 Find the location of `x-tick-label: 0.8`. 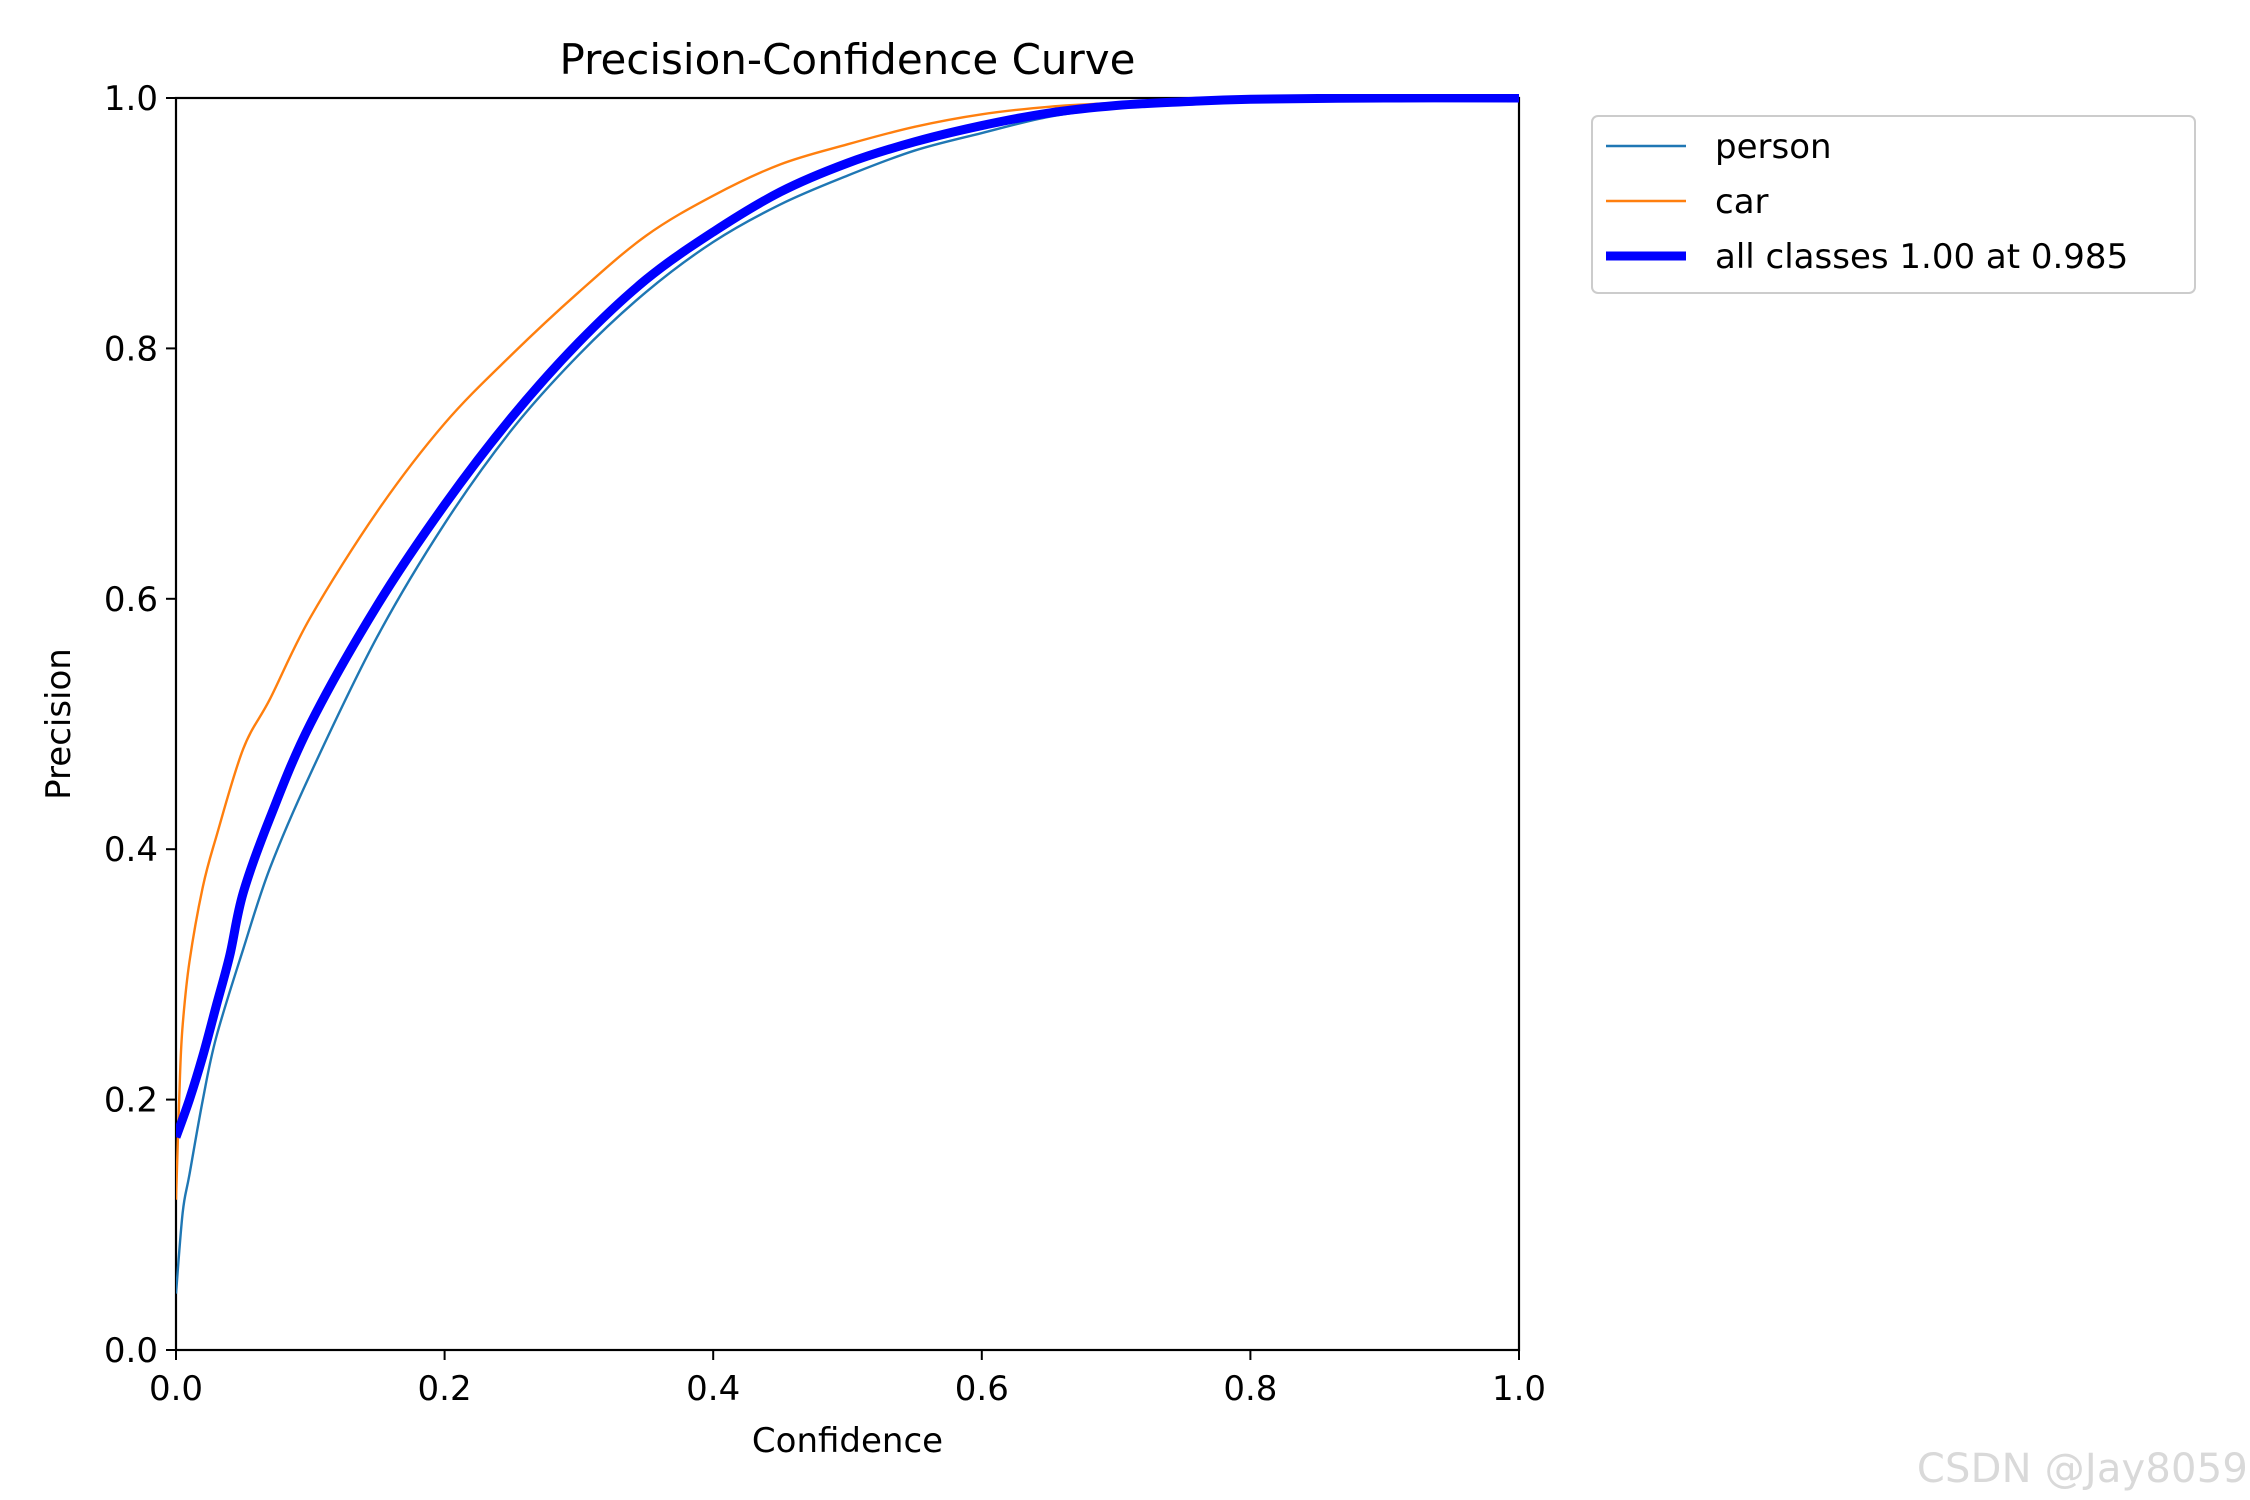

x-tick-label: 0.8 is located at coordinates (1250, 1389).